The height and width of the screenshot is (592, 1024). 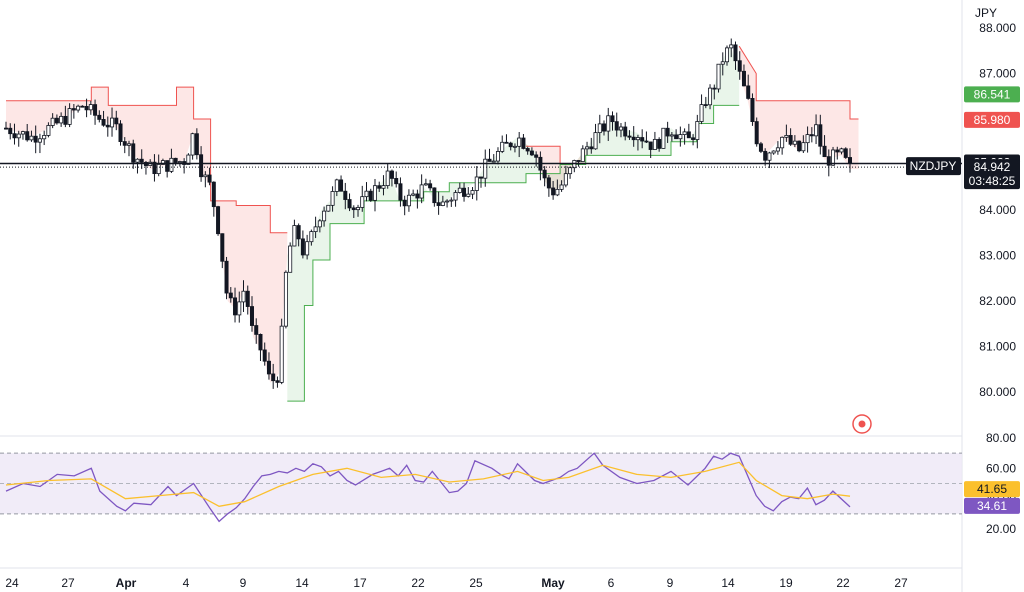 I want to click on record-icon, so click(x=862, y=424).